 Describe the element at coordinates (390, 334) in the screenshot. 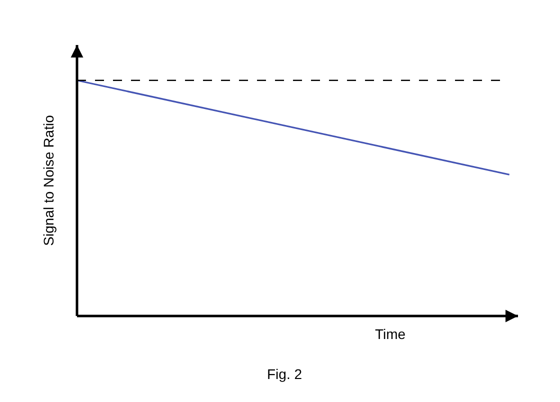

I see `x-axis-title: Time` at that location.